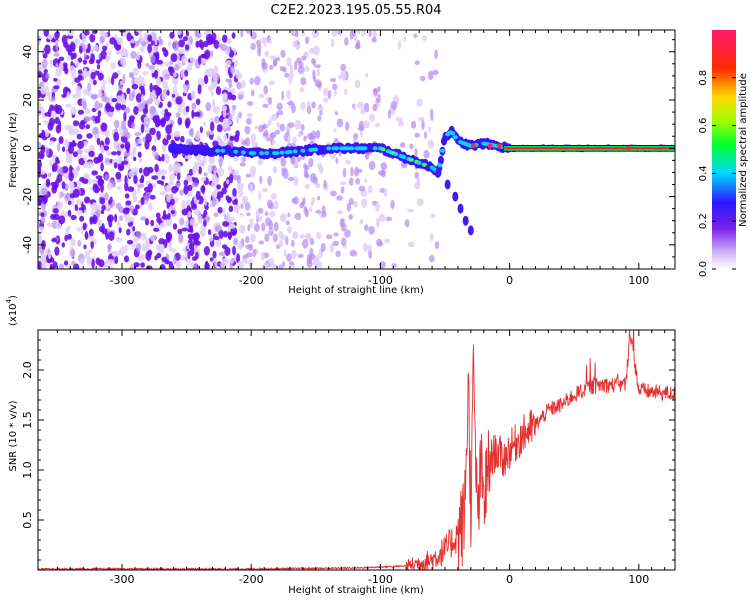  Describe the element at coordinates (499, 146) in the screenshot. I see `peak-cell` at that location.